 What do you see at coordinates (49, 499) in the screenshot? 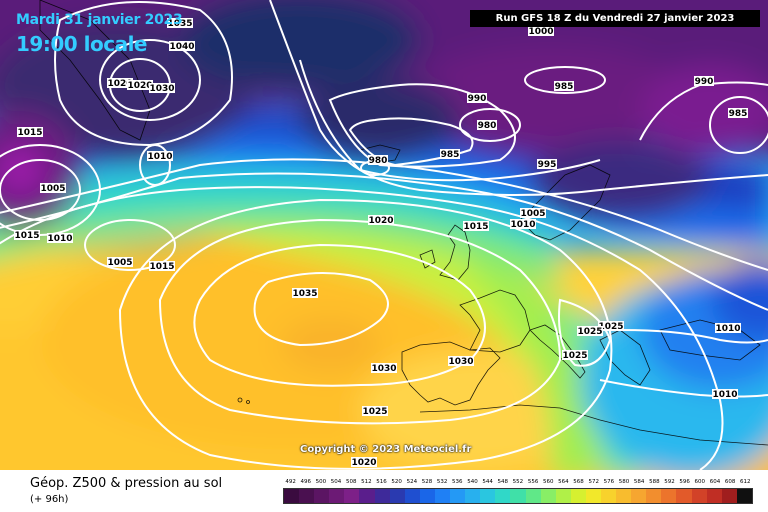
I see `forecast-offset: (+ 96h)` at bounding box center [49, 499].